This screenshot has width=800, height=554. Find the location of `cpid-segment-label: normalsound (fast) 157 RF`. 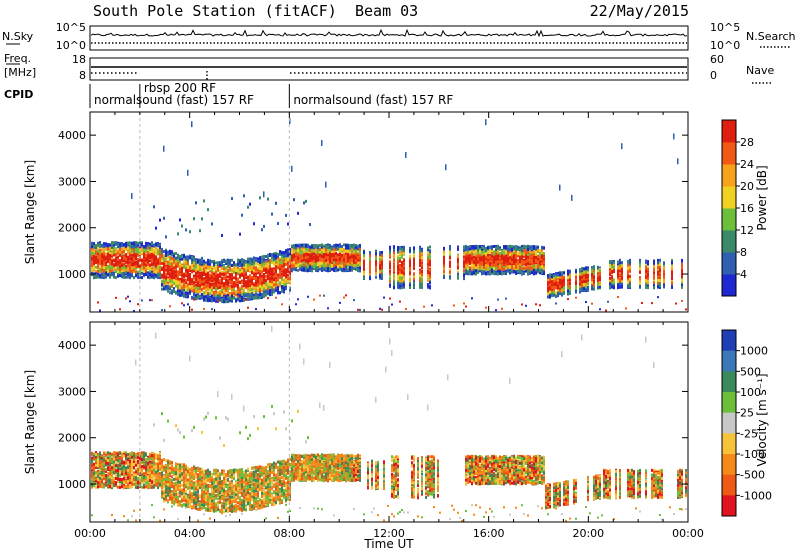

cpid-segment-label: normalsound (fast) 157 RF is located at coordinates (174, 100).